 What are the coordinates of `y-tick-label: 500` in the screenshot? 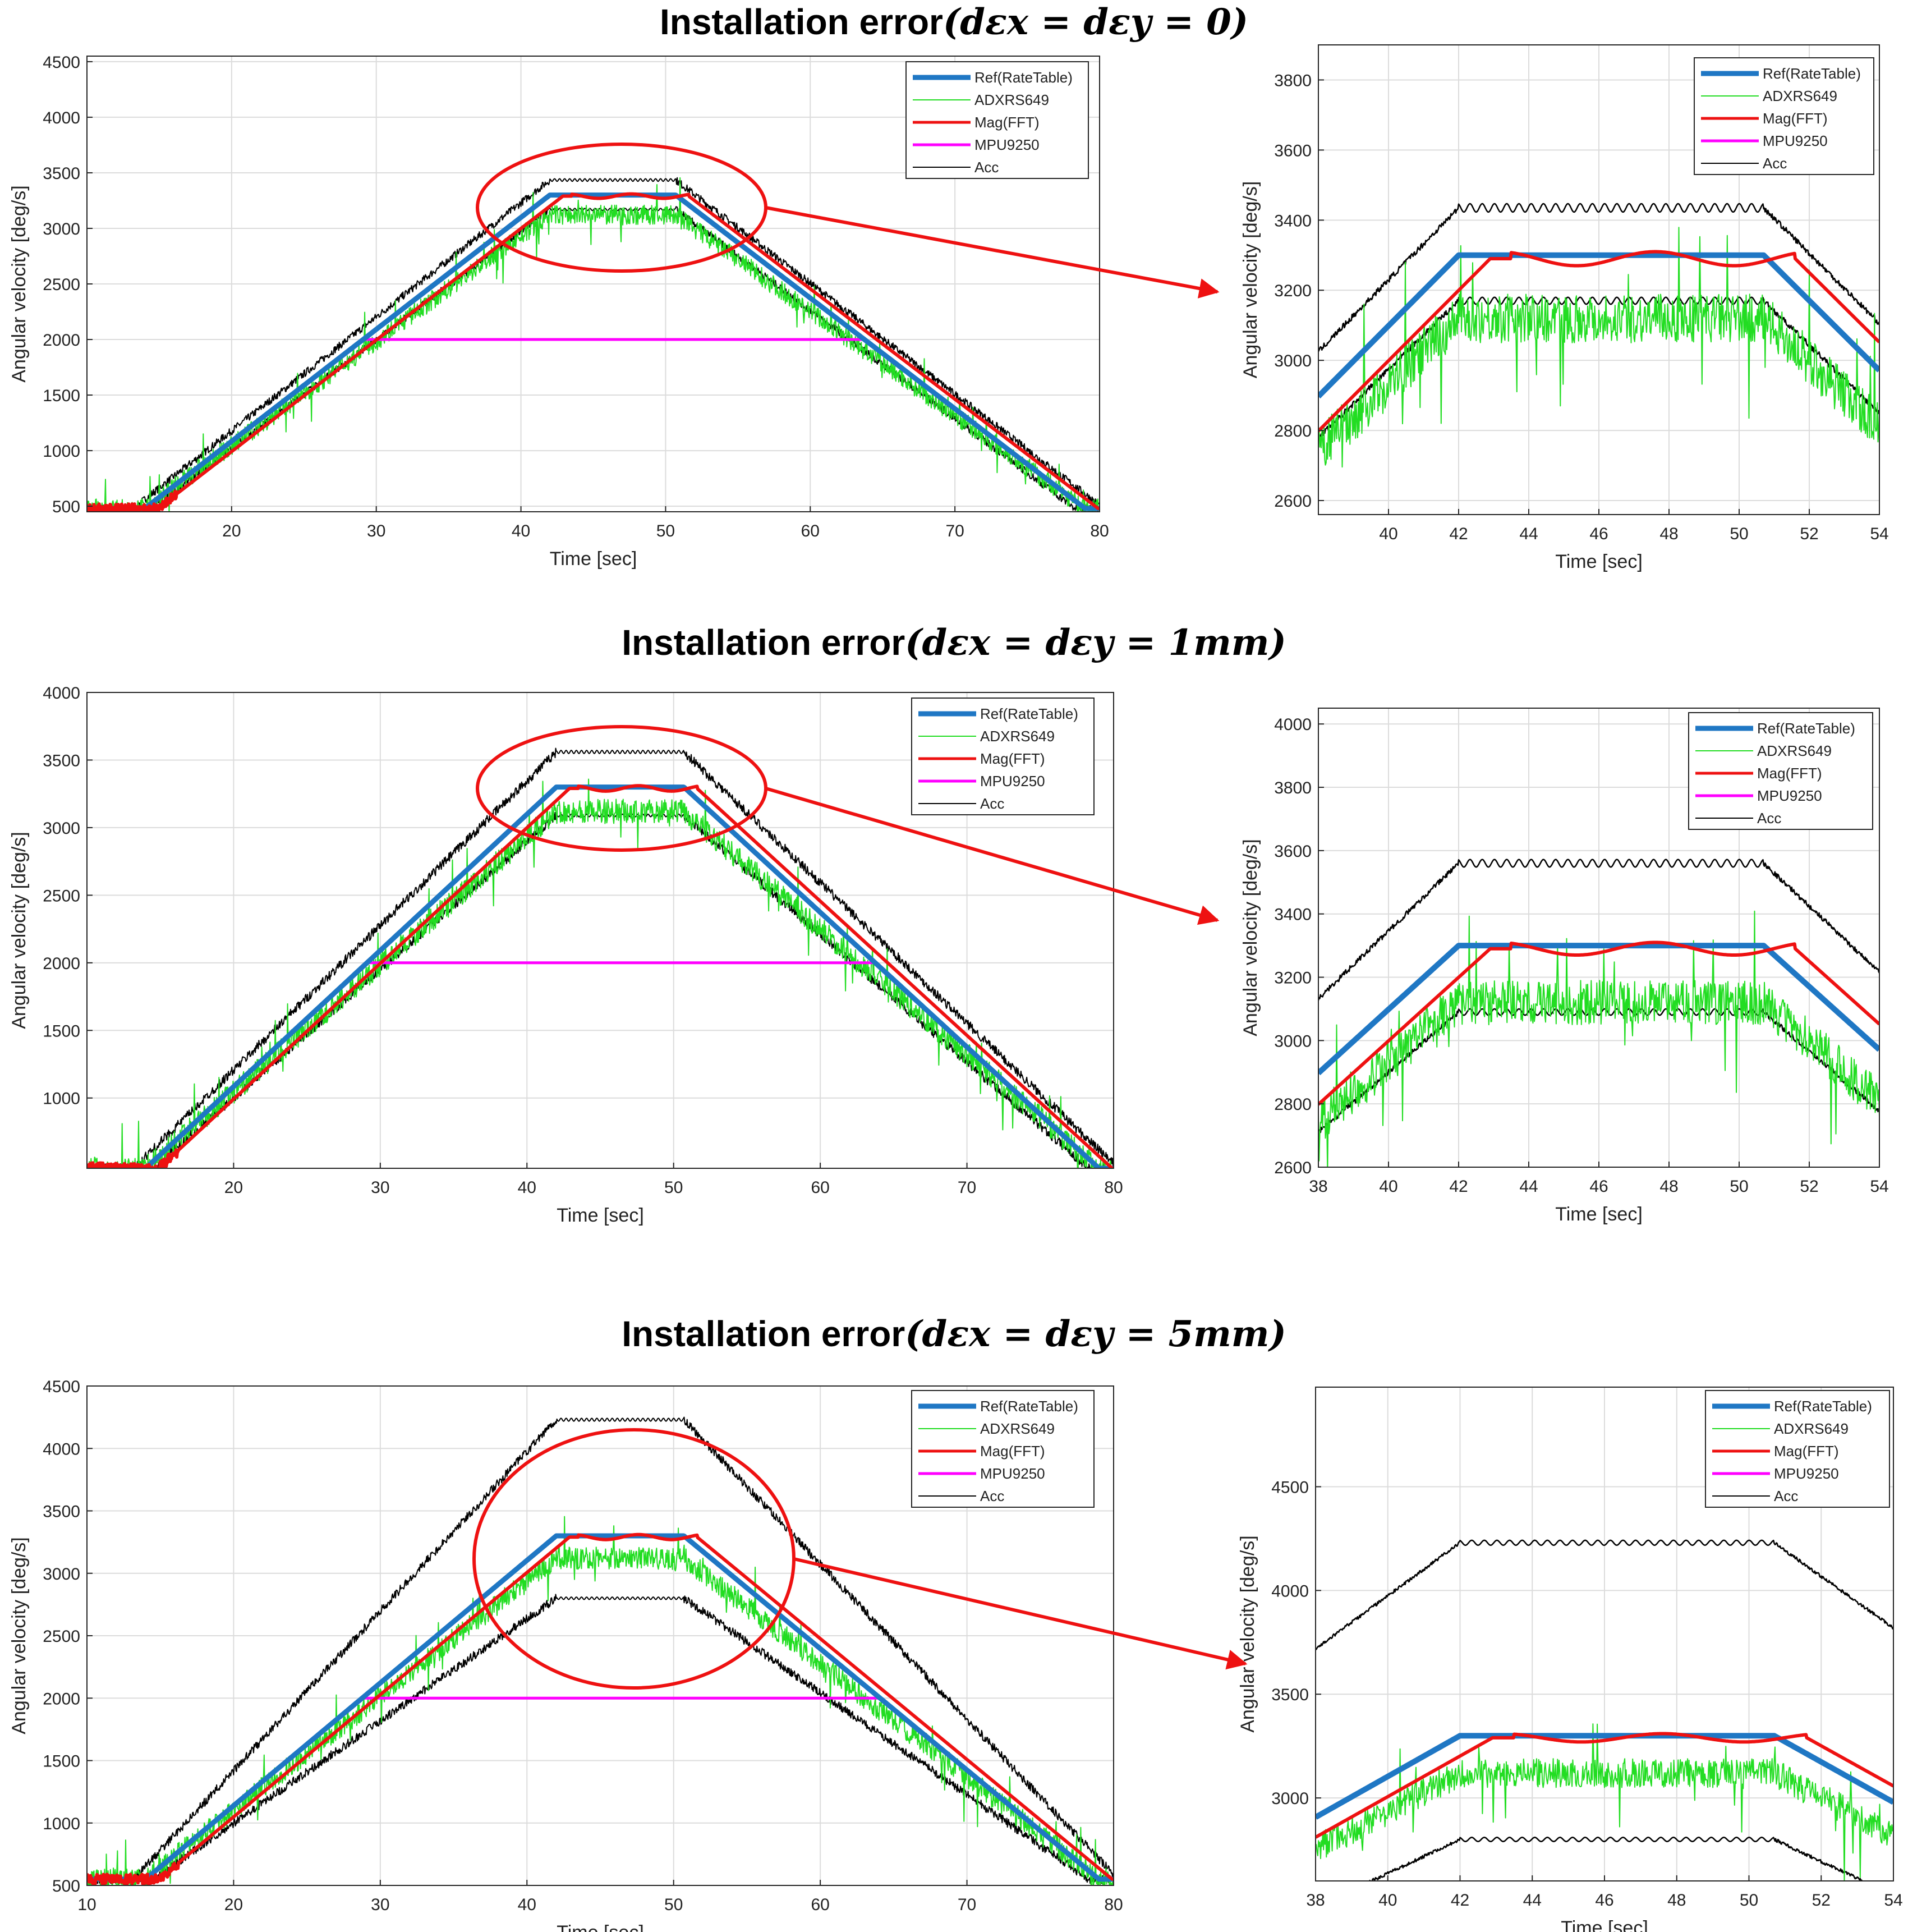 It's located at (66, 507).